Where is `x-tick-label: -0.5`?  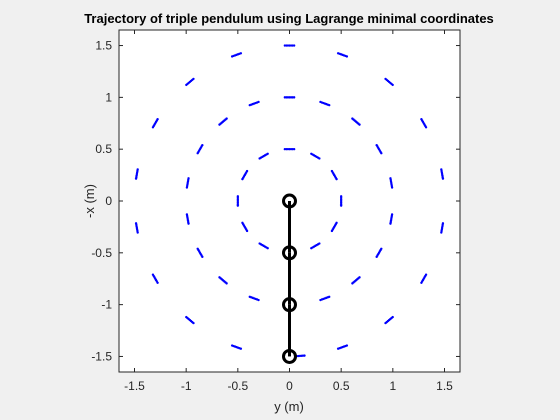
x-tick-label: -0.5 is located at coordinates (237, 386).